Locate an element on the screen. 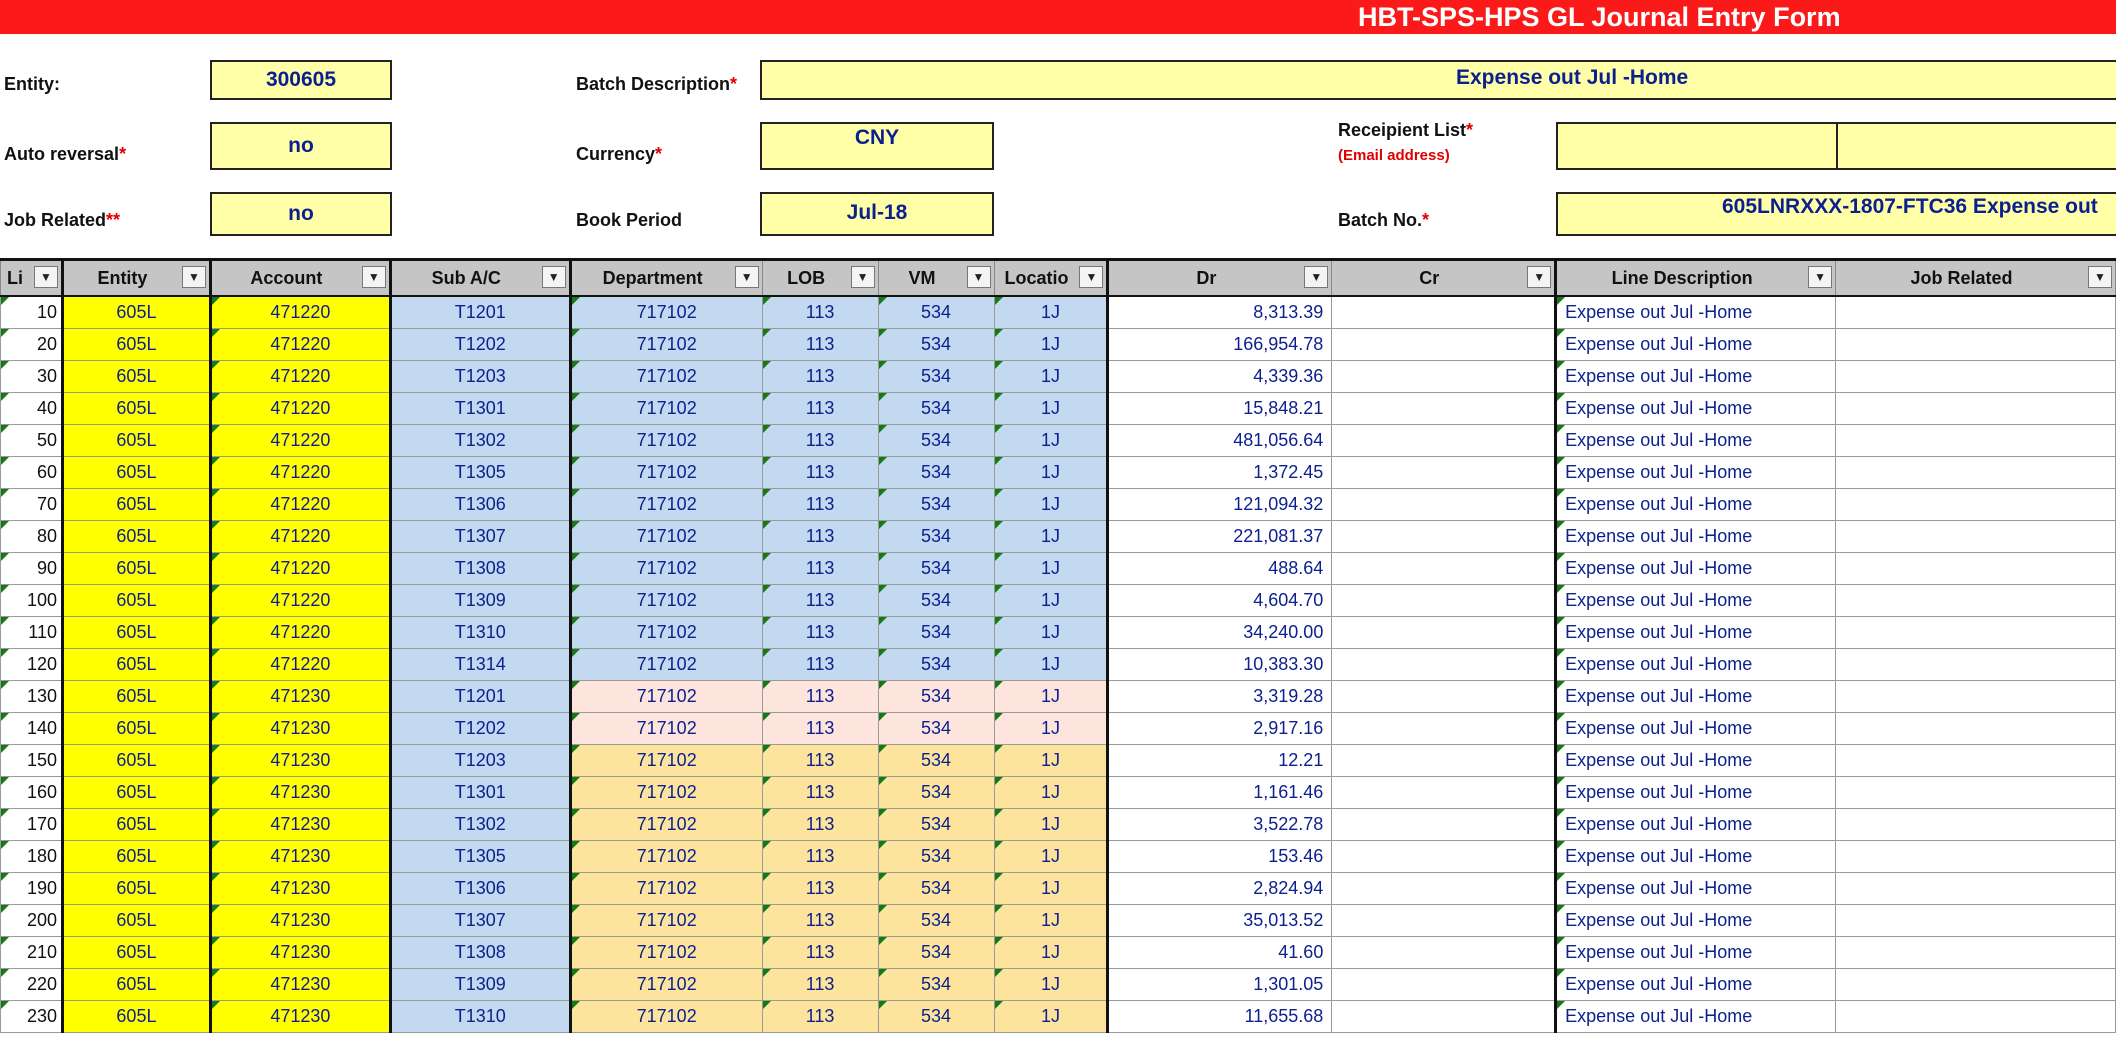 This screenshot has width=2116, height=1038. cell-line: 140 is located at coordinates (31, 728).